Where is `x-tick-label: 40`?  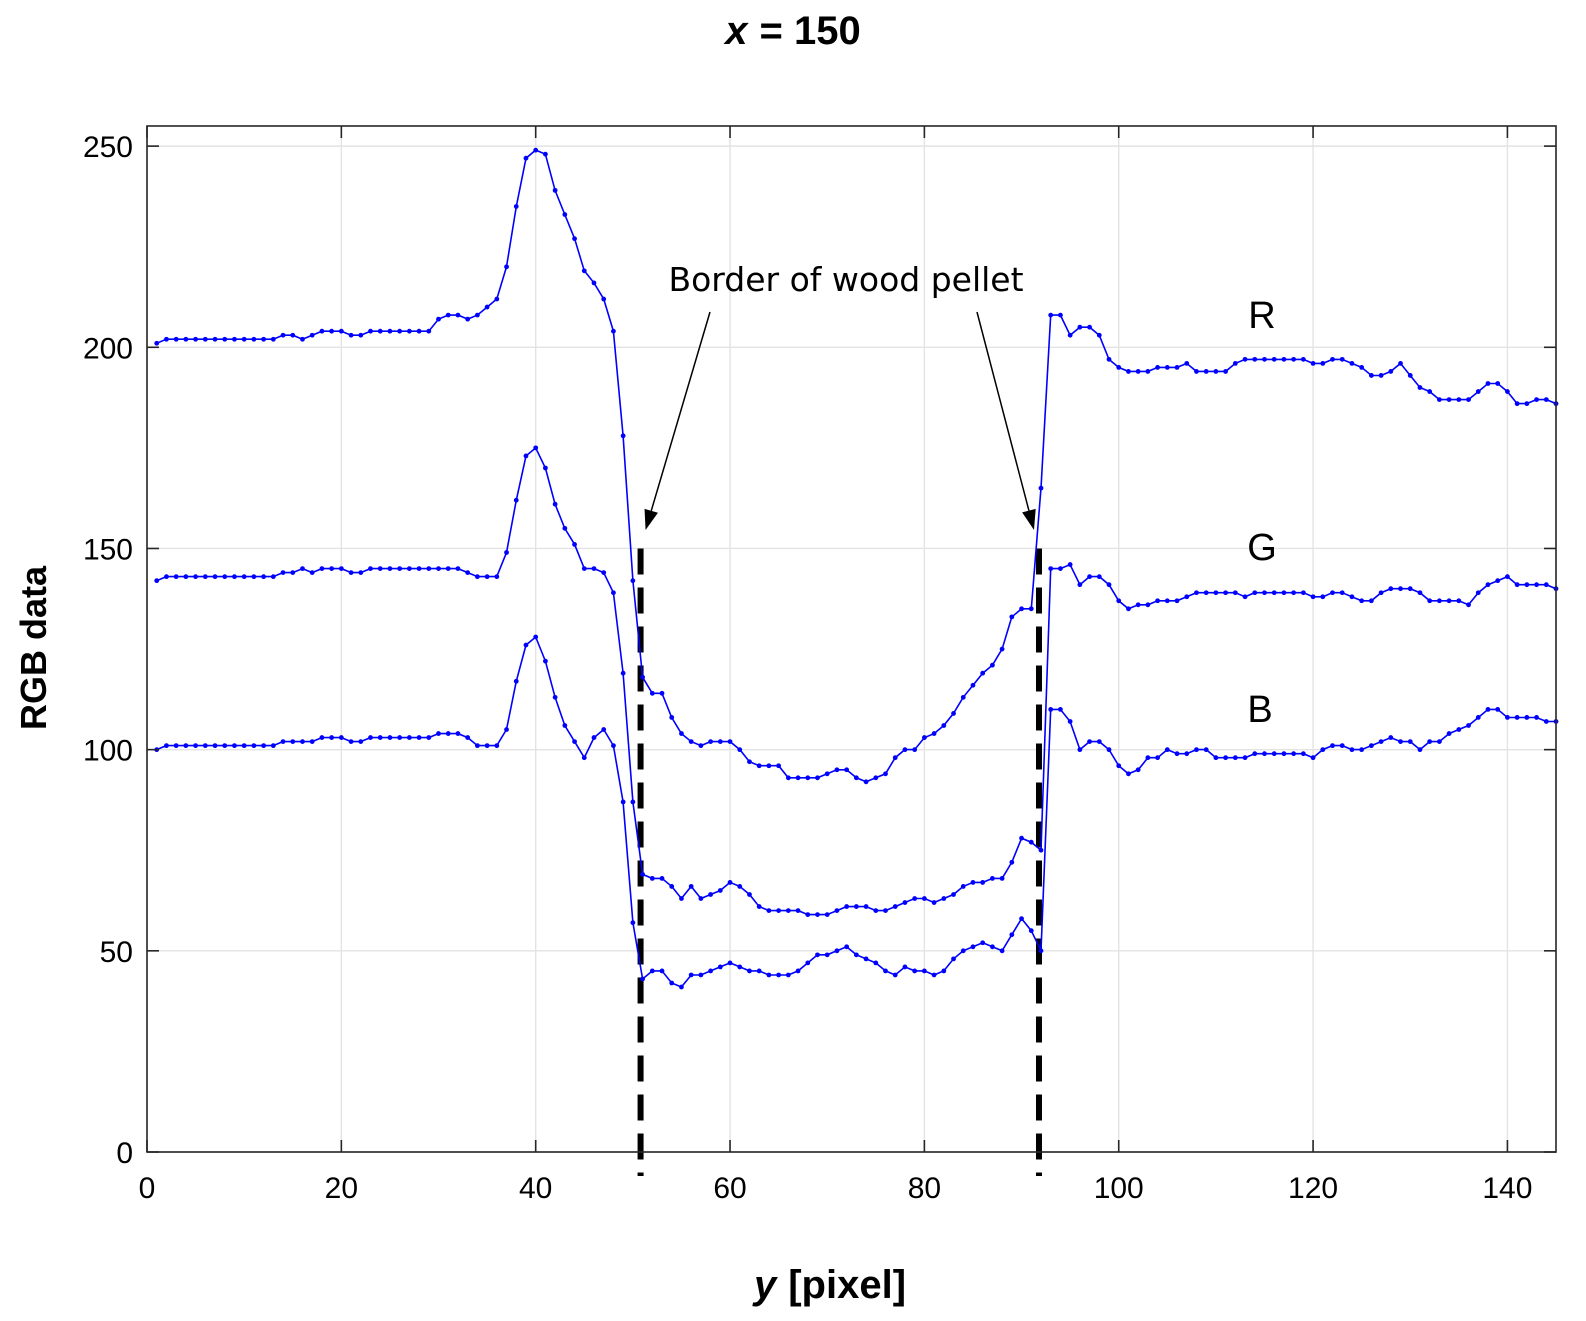 x-tick-label: 40 is located at coordinates (535, 1188).